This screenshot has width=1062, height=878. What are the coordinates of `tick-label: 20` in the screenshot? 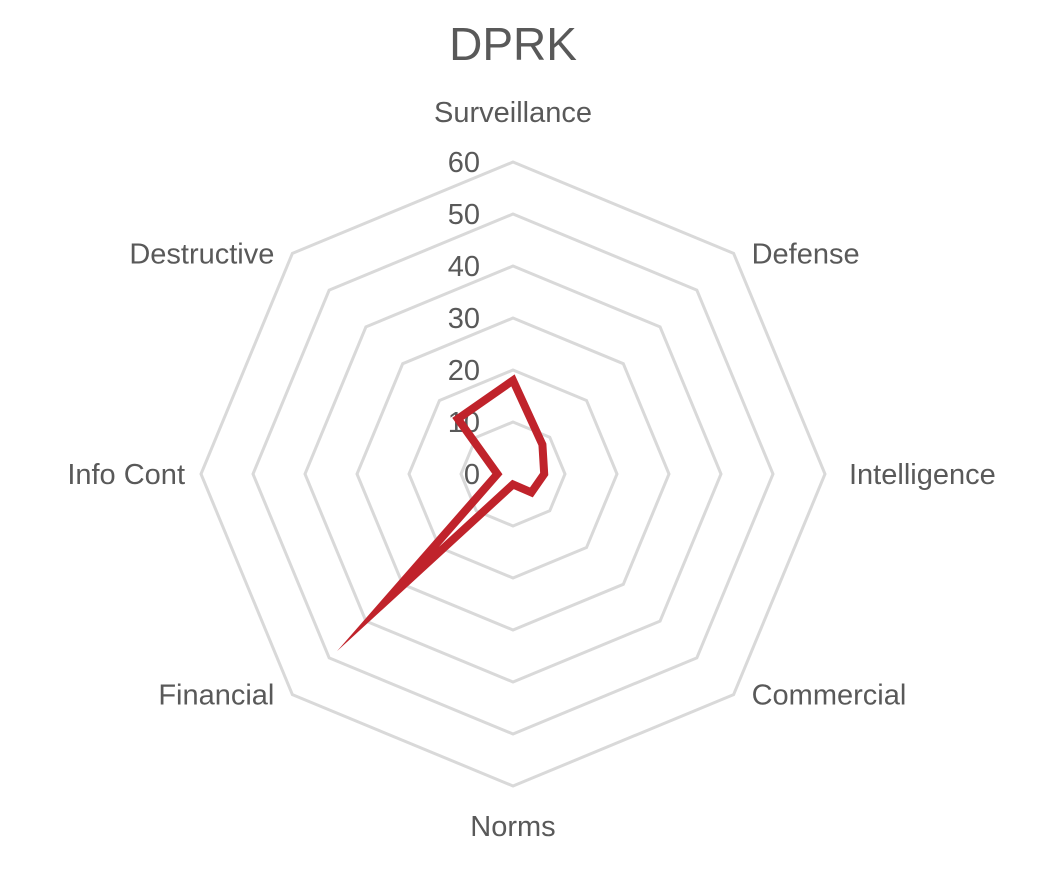 It's located at (464, 371).